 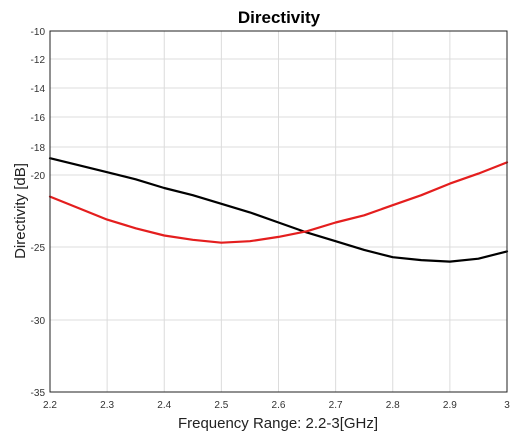 I want to click on x-tick-label: 2.5, so click(x=221, y=405).